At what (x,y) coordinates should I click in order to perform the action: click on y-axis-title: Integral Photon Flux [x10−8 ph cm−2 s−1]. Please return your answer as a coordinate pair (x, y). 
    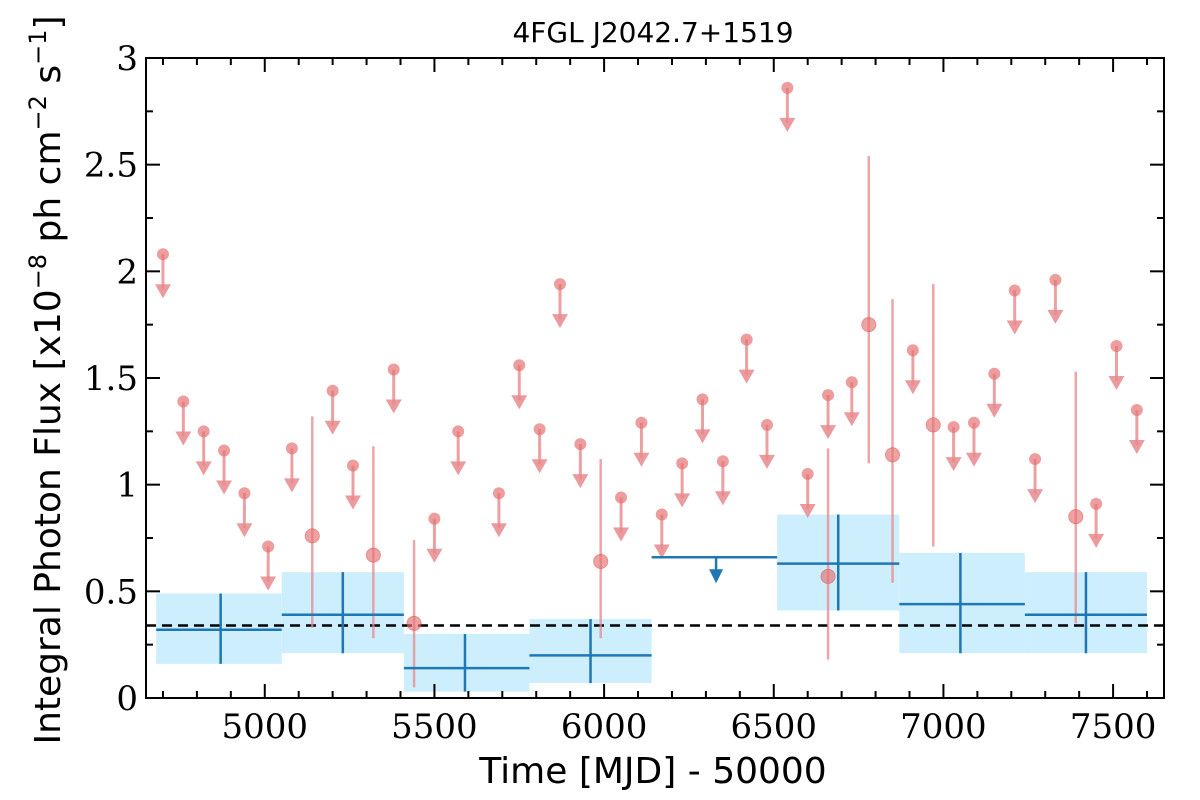
    Looking at the image, I should click on (46, 379).